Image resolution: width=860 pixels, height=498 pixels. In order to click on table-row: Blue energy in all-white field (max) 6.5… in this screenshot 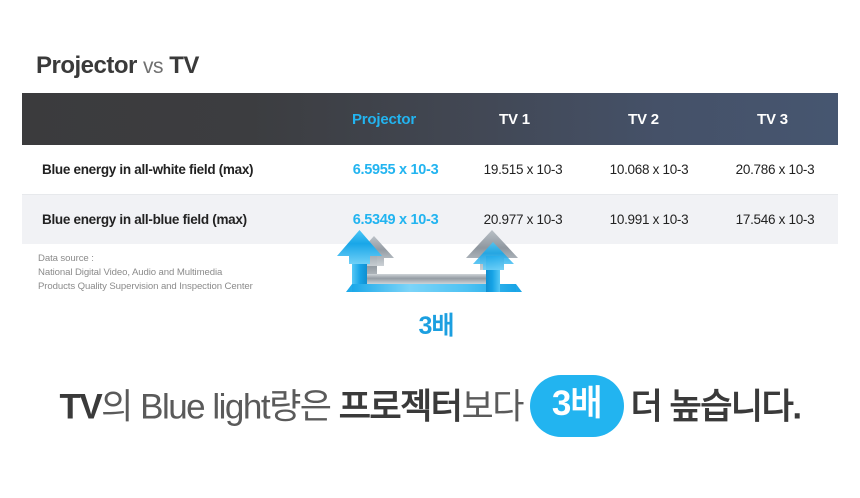, I will do `click(430, 169)`.